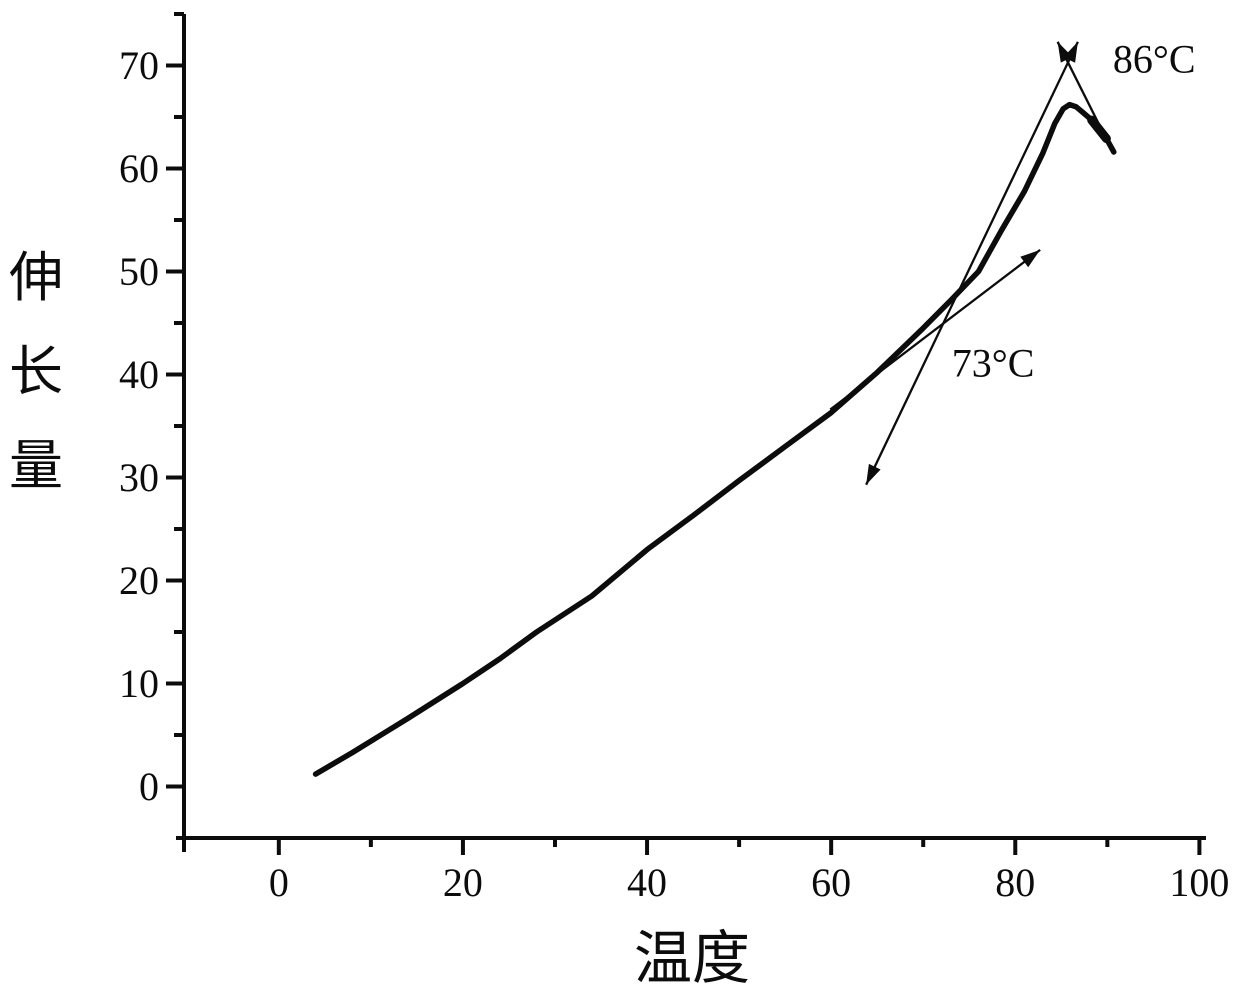 Image resolution: width=1240 pixels, height=998 pixels. Describe the element at coordinates (647, 882) in the screenshot. I see `x-tick-label: 40` at that location.